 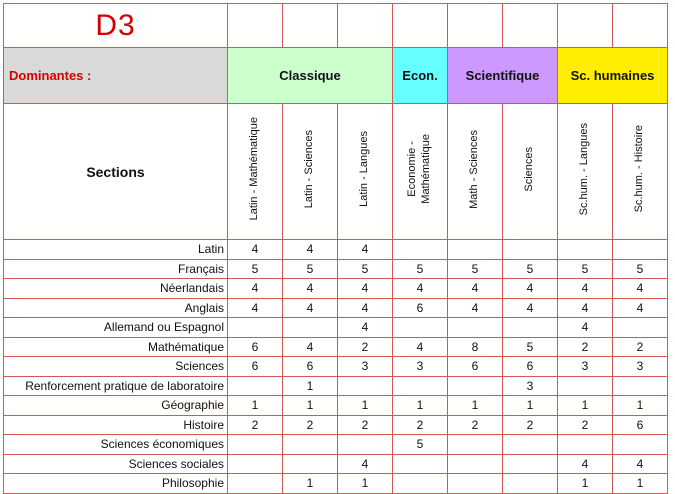 What do you see at coordinates (115, 483) in the screenshot?
I see `row-label: Philosophie` at bounding box center [115, 483].